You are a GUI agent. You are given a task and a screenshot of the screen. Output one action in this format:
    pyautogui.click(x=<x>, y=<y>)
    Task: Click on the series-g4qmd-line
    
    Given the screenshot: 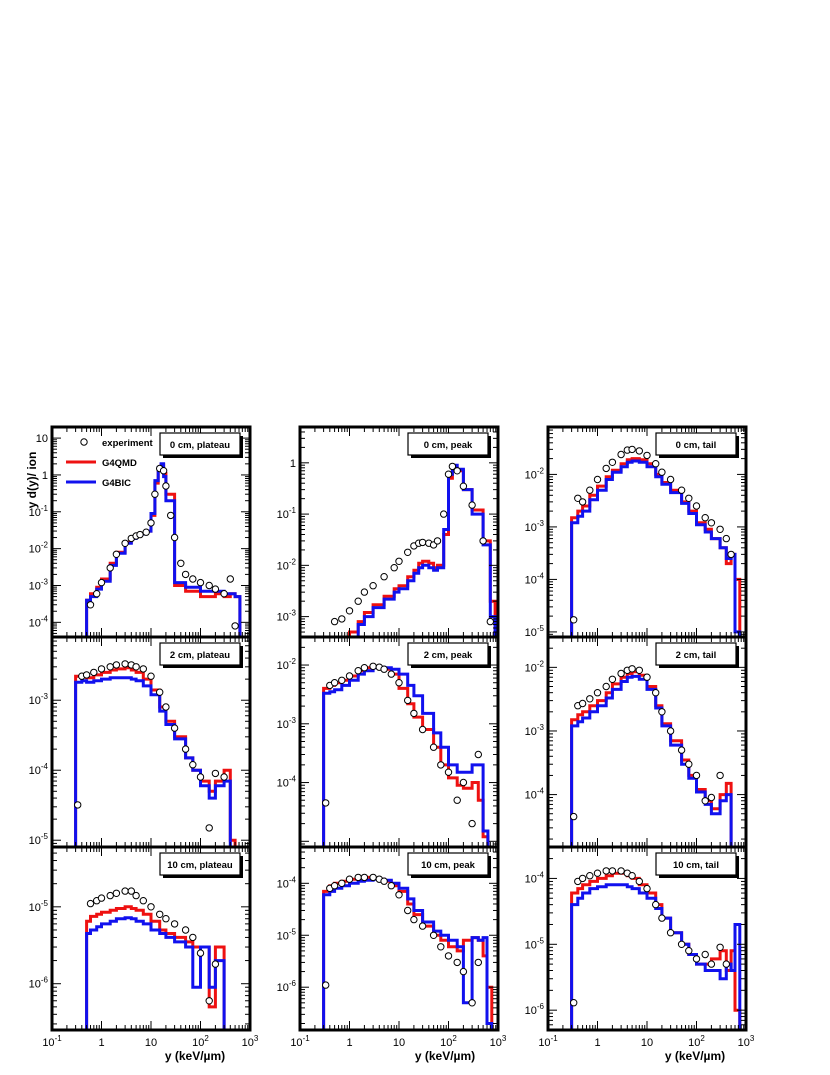 What is the action you would take?
    pyautogui.click(x=163, y=550)
    